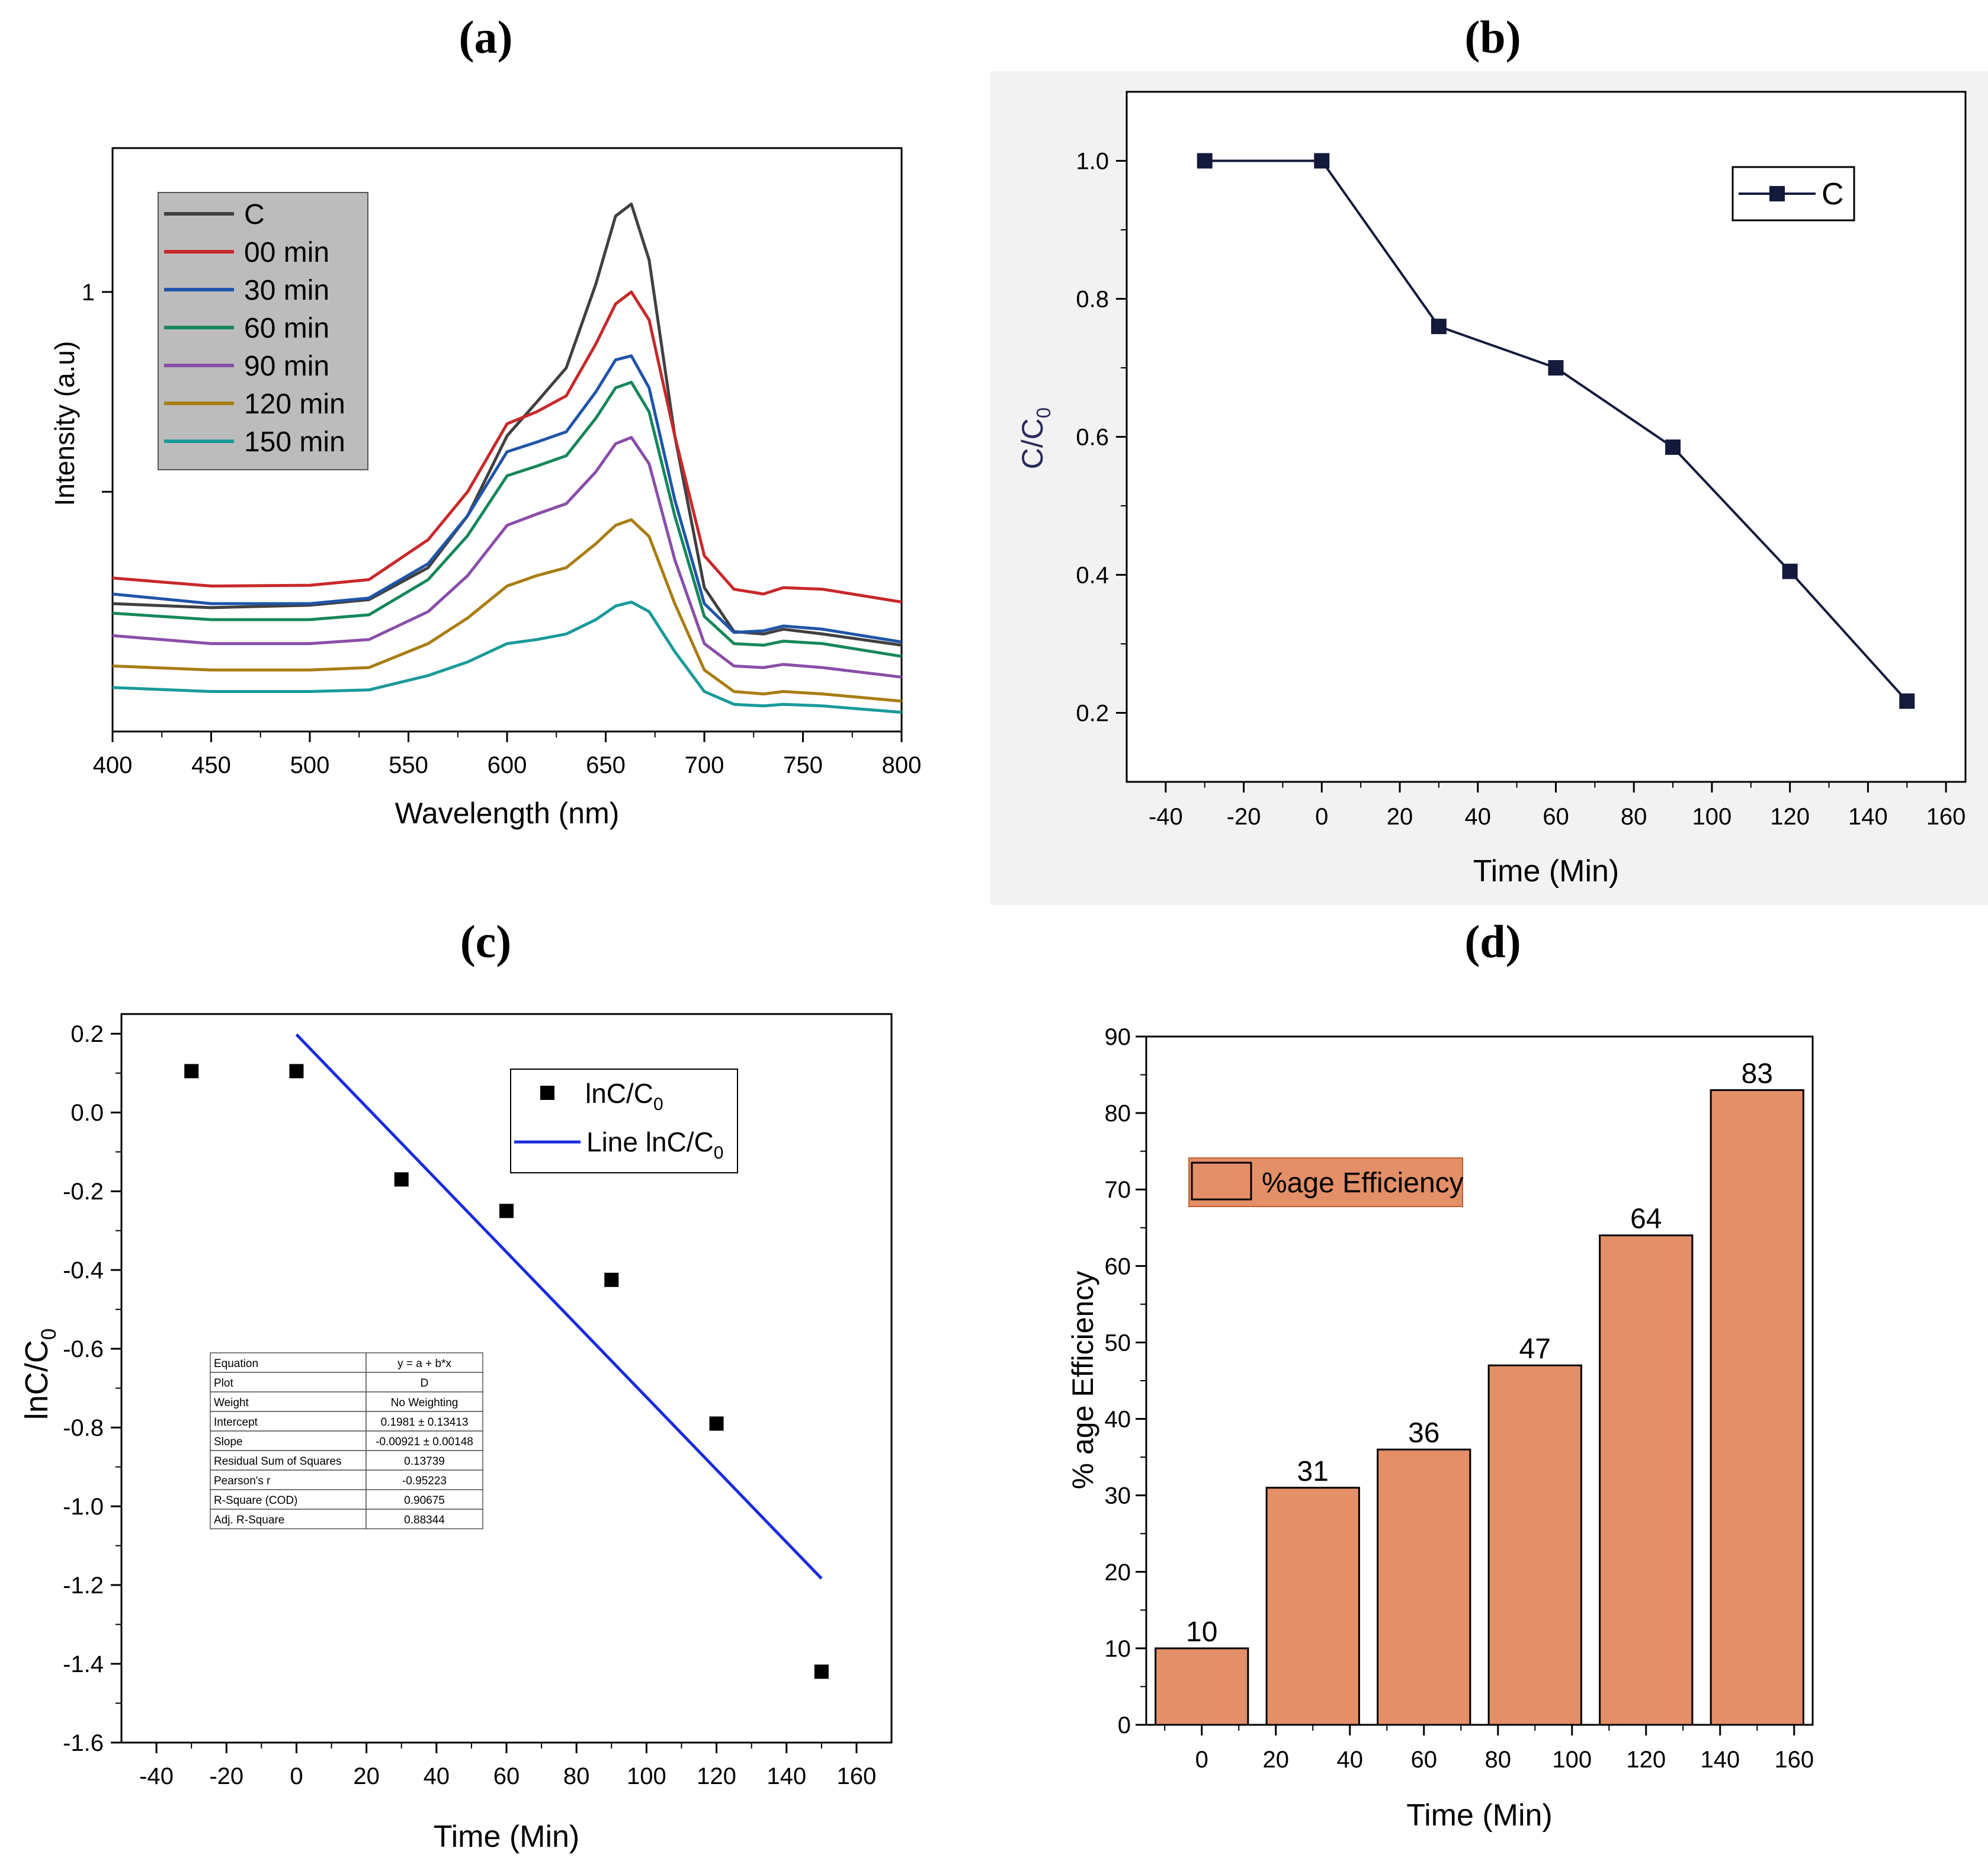  What do you see at coordinates (223, 1383) in the screenshot?
I see `fit-table-key: Plot` at bounding box center [223, 1383].